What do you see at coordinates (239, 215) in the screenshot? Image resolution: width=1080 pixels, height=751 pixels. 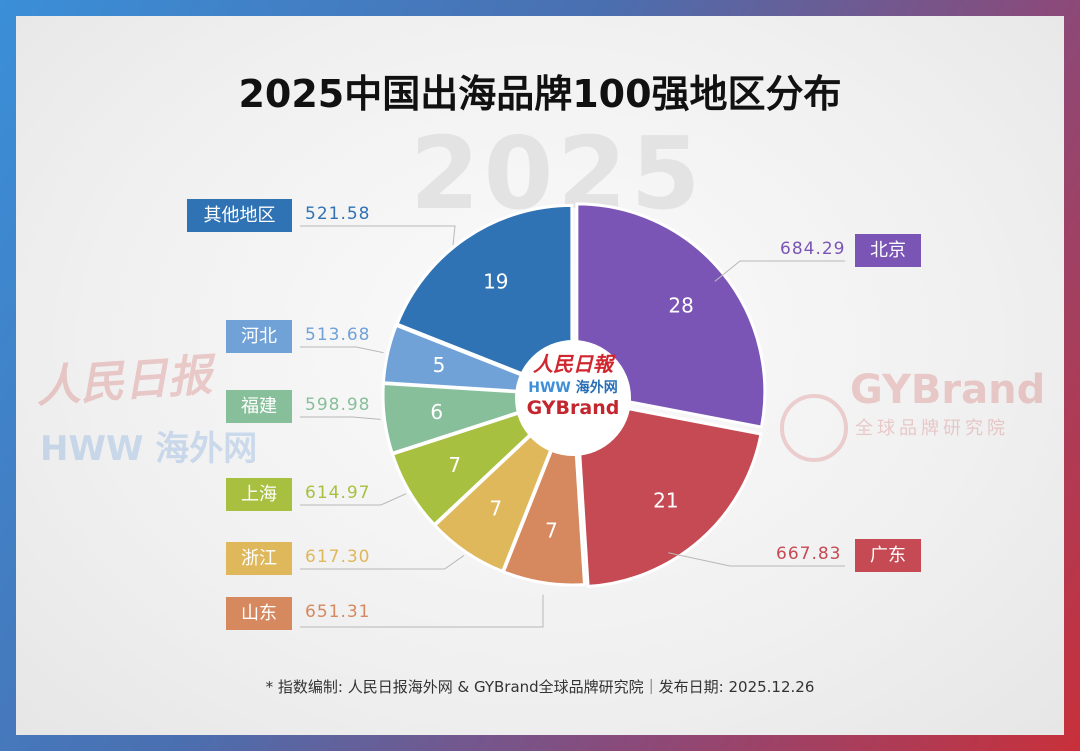 I see `region-label-box: 其他地区` at bounding box center [239, 215].